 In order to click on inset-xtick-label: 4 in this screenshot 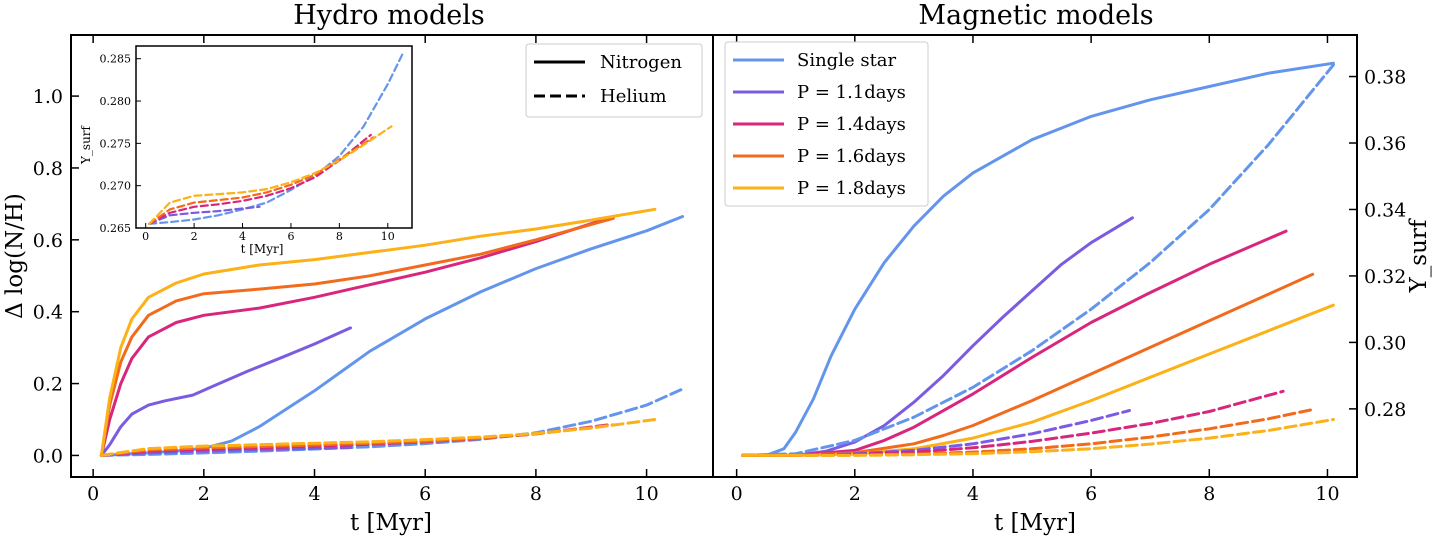, I will do `click(242, 236)`.